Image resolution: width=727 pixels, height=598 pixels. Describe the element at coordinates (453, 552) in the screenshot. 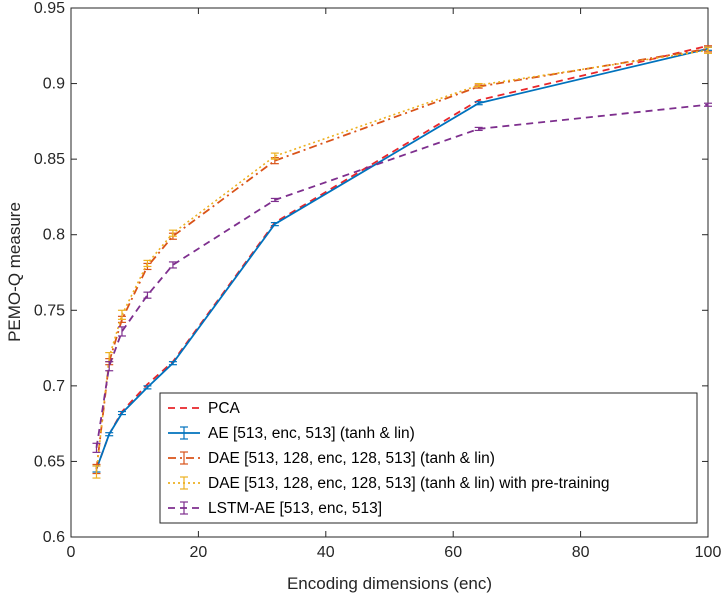

I see `x-tick-label: 60` at that location.